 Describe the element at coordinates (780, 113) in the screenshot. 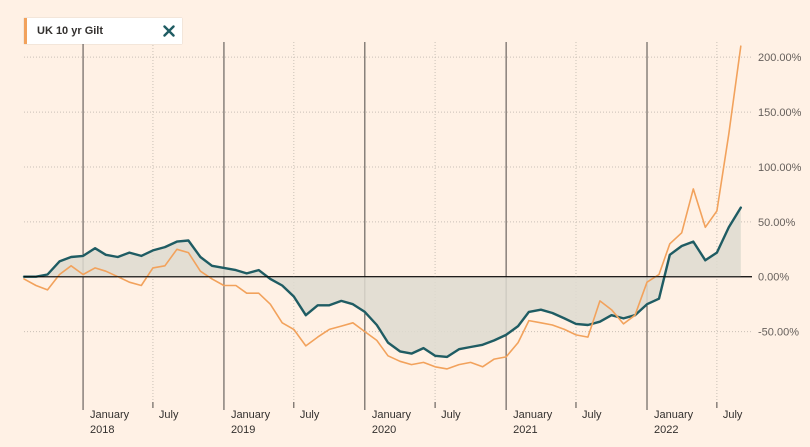

I see `y-tick-label: 150.00%` at that location.